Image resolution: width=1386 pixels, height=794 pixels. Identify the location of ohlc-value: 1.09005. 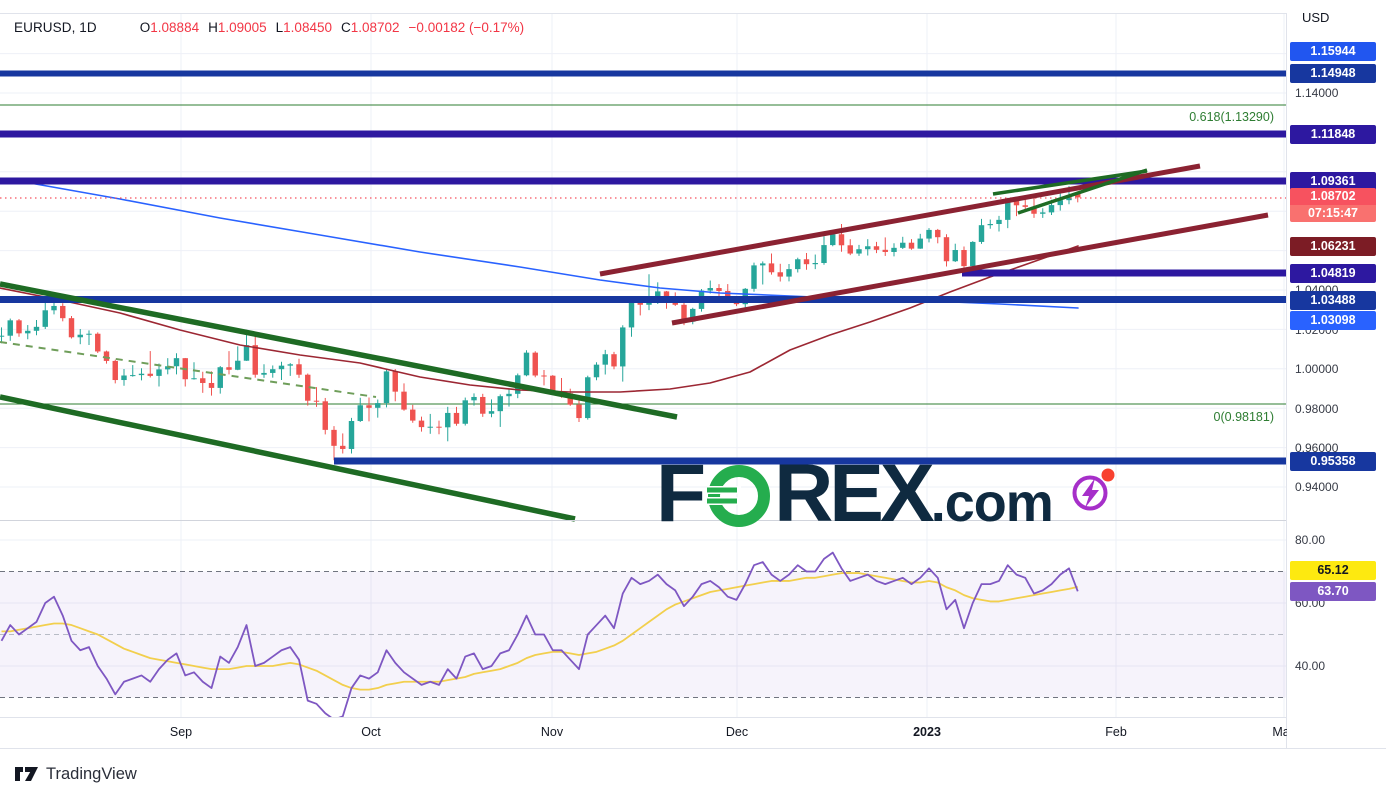
(242, 27).